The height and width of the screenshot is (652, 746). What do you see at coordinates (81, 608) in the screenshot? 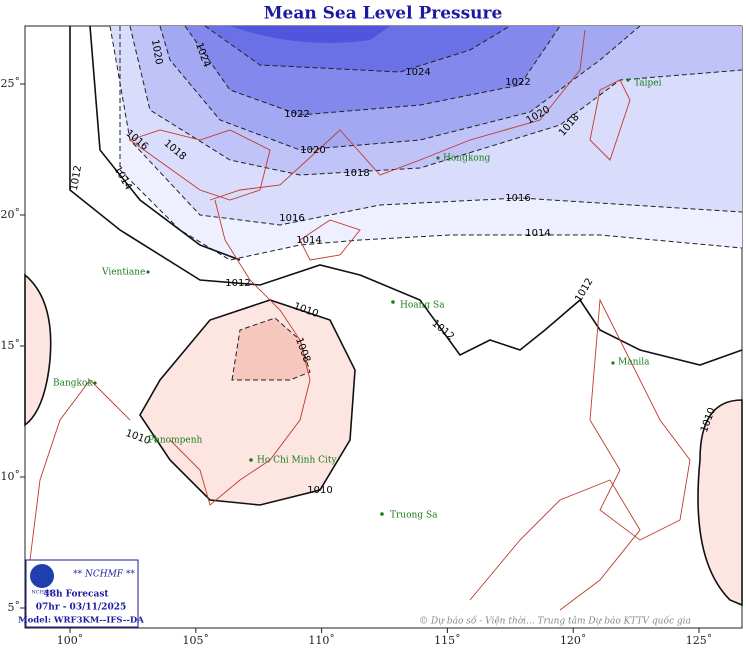
I see `info-time: 07hr - 03/11/2025` at bounding box center [81, 608].